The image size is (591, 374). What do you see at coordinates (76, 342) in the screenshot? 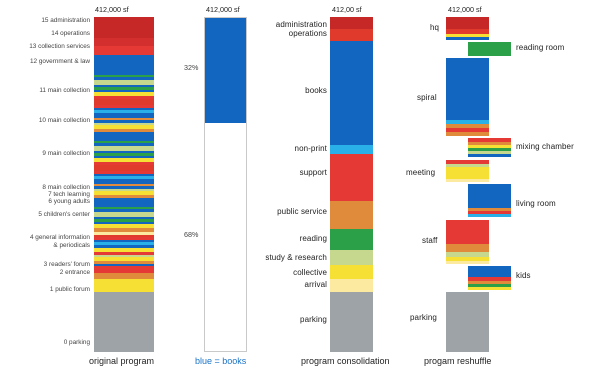
I see `floor-label: 0 parking` at bounding box center [76, 342].